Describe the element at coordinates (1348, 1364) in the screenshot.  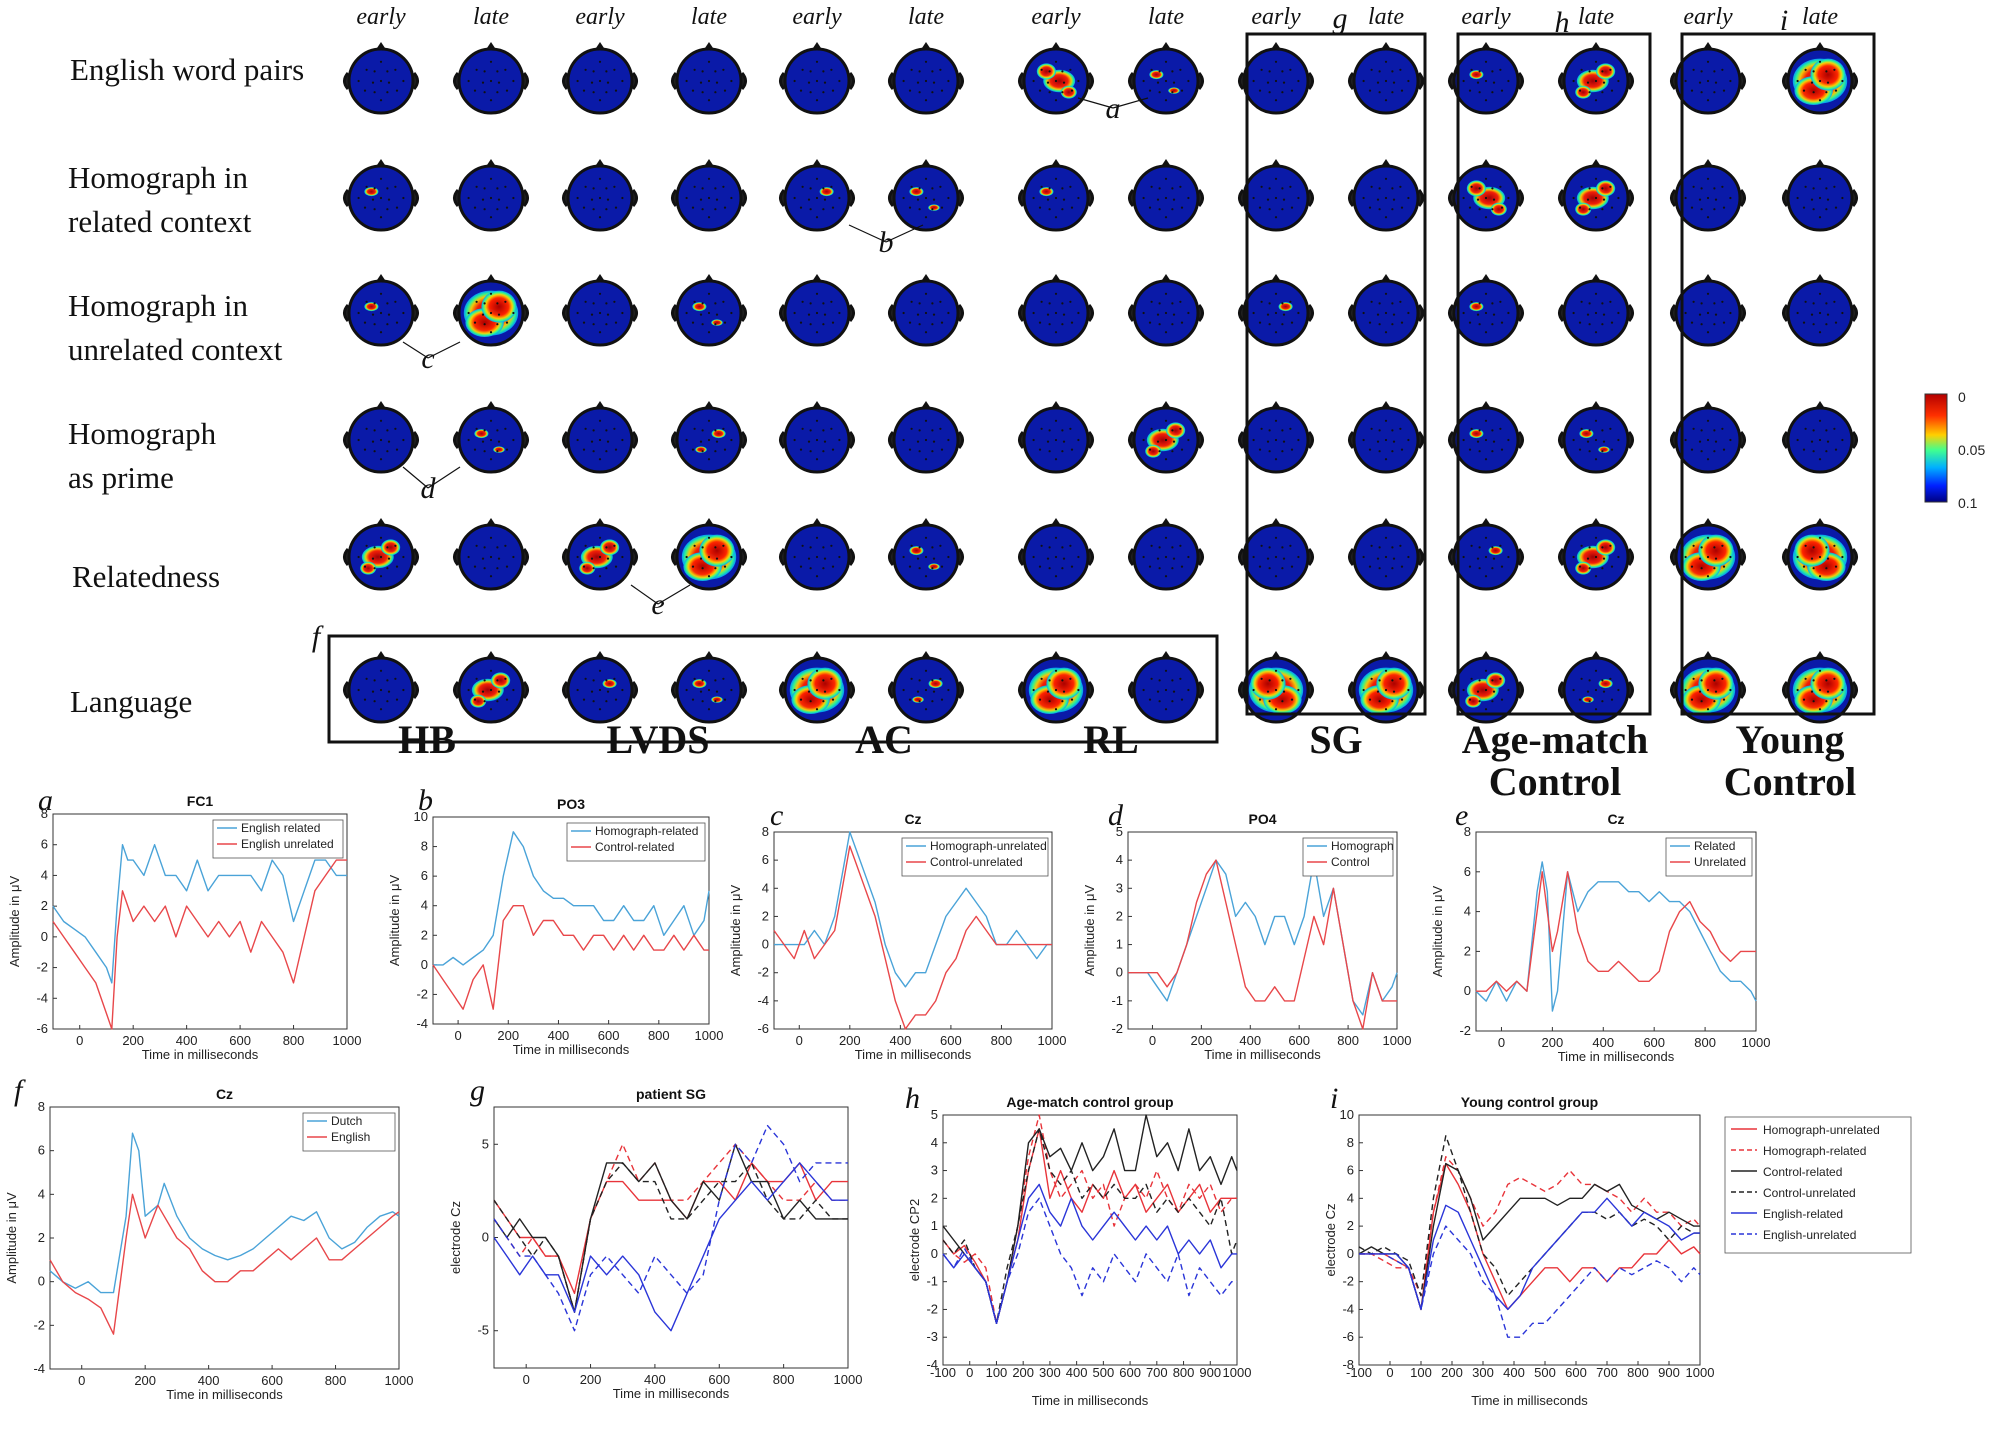
I see `y-tick-label: -8` at that location.